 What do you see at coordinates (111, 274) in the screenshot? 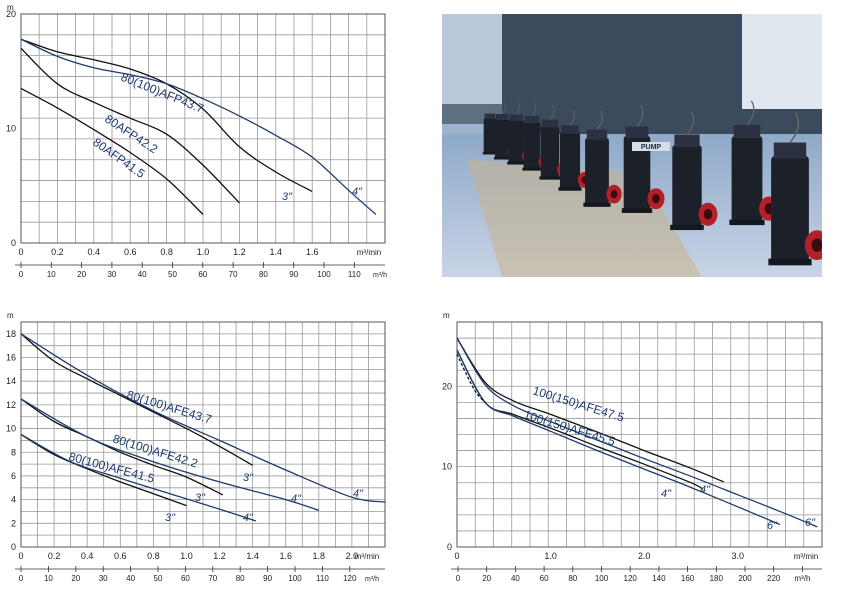
I see `secondary-tick-label: 30` at bounding box center [111, 274].